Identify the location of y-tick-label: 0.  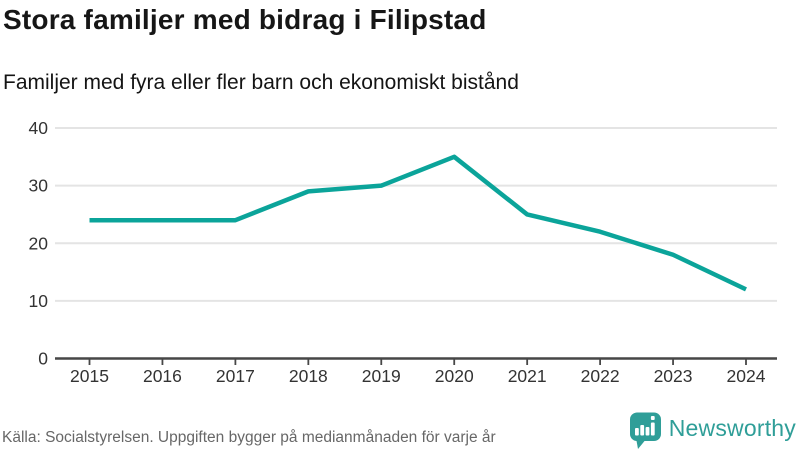
(43, 359).